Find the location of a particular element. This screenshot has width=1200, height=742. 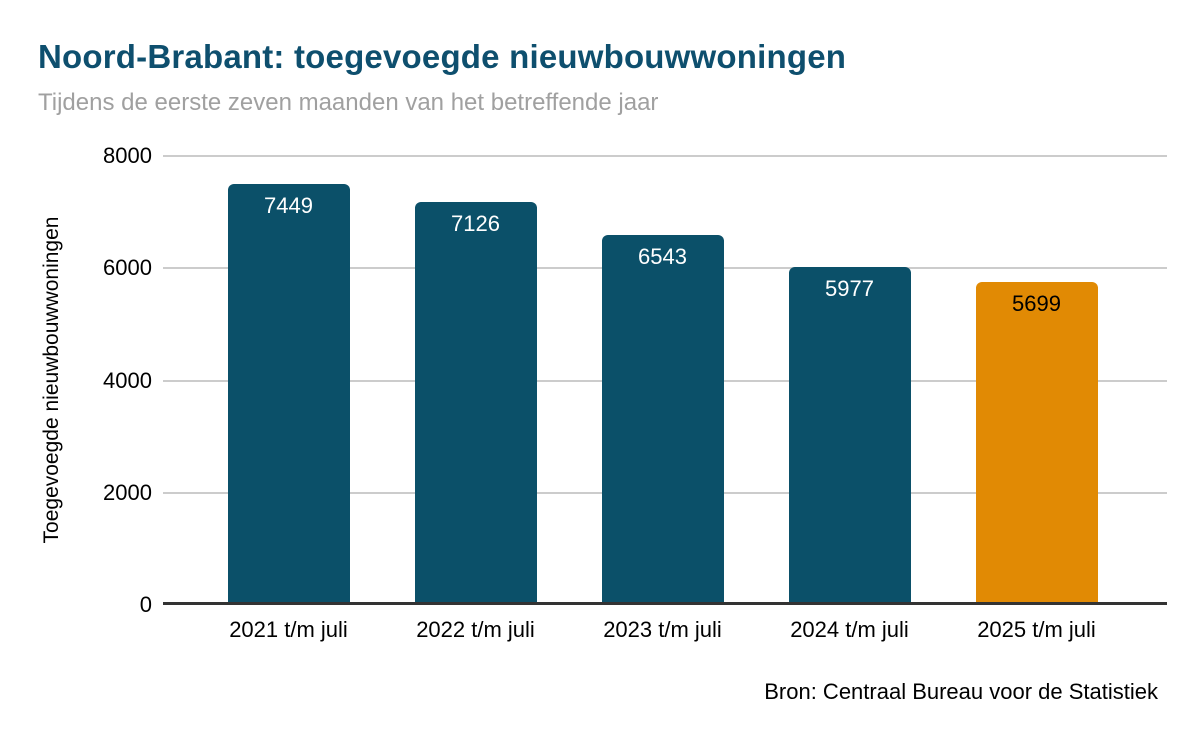

bar-2023: 6543 is located at coordinates (662, 418).